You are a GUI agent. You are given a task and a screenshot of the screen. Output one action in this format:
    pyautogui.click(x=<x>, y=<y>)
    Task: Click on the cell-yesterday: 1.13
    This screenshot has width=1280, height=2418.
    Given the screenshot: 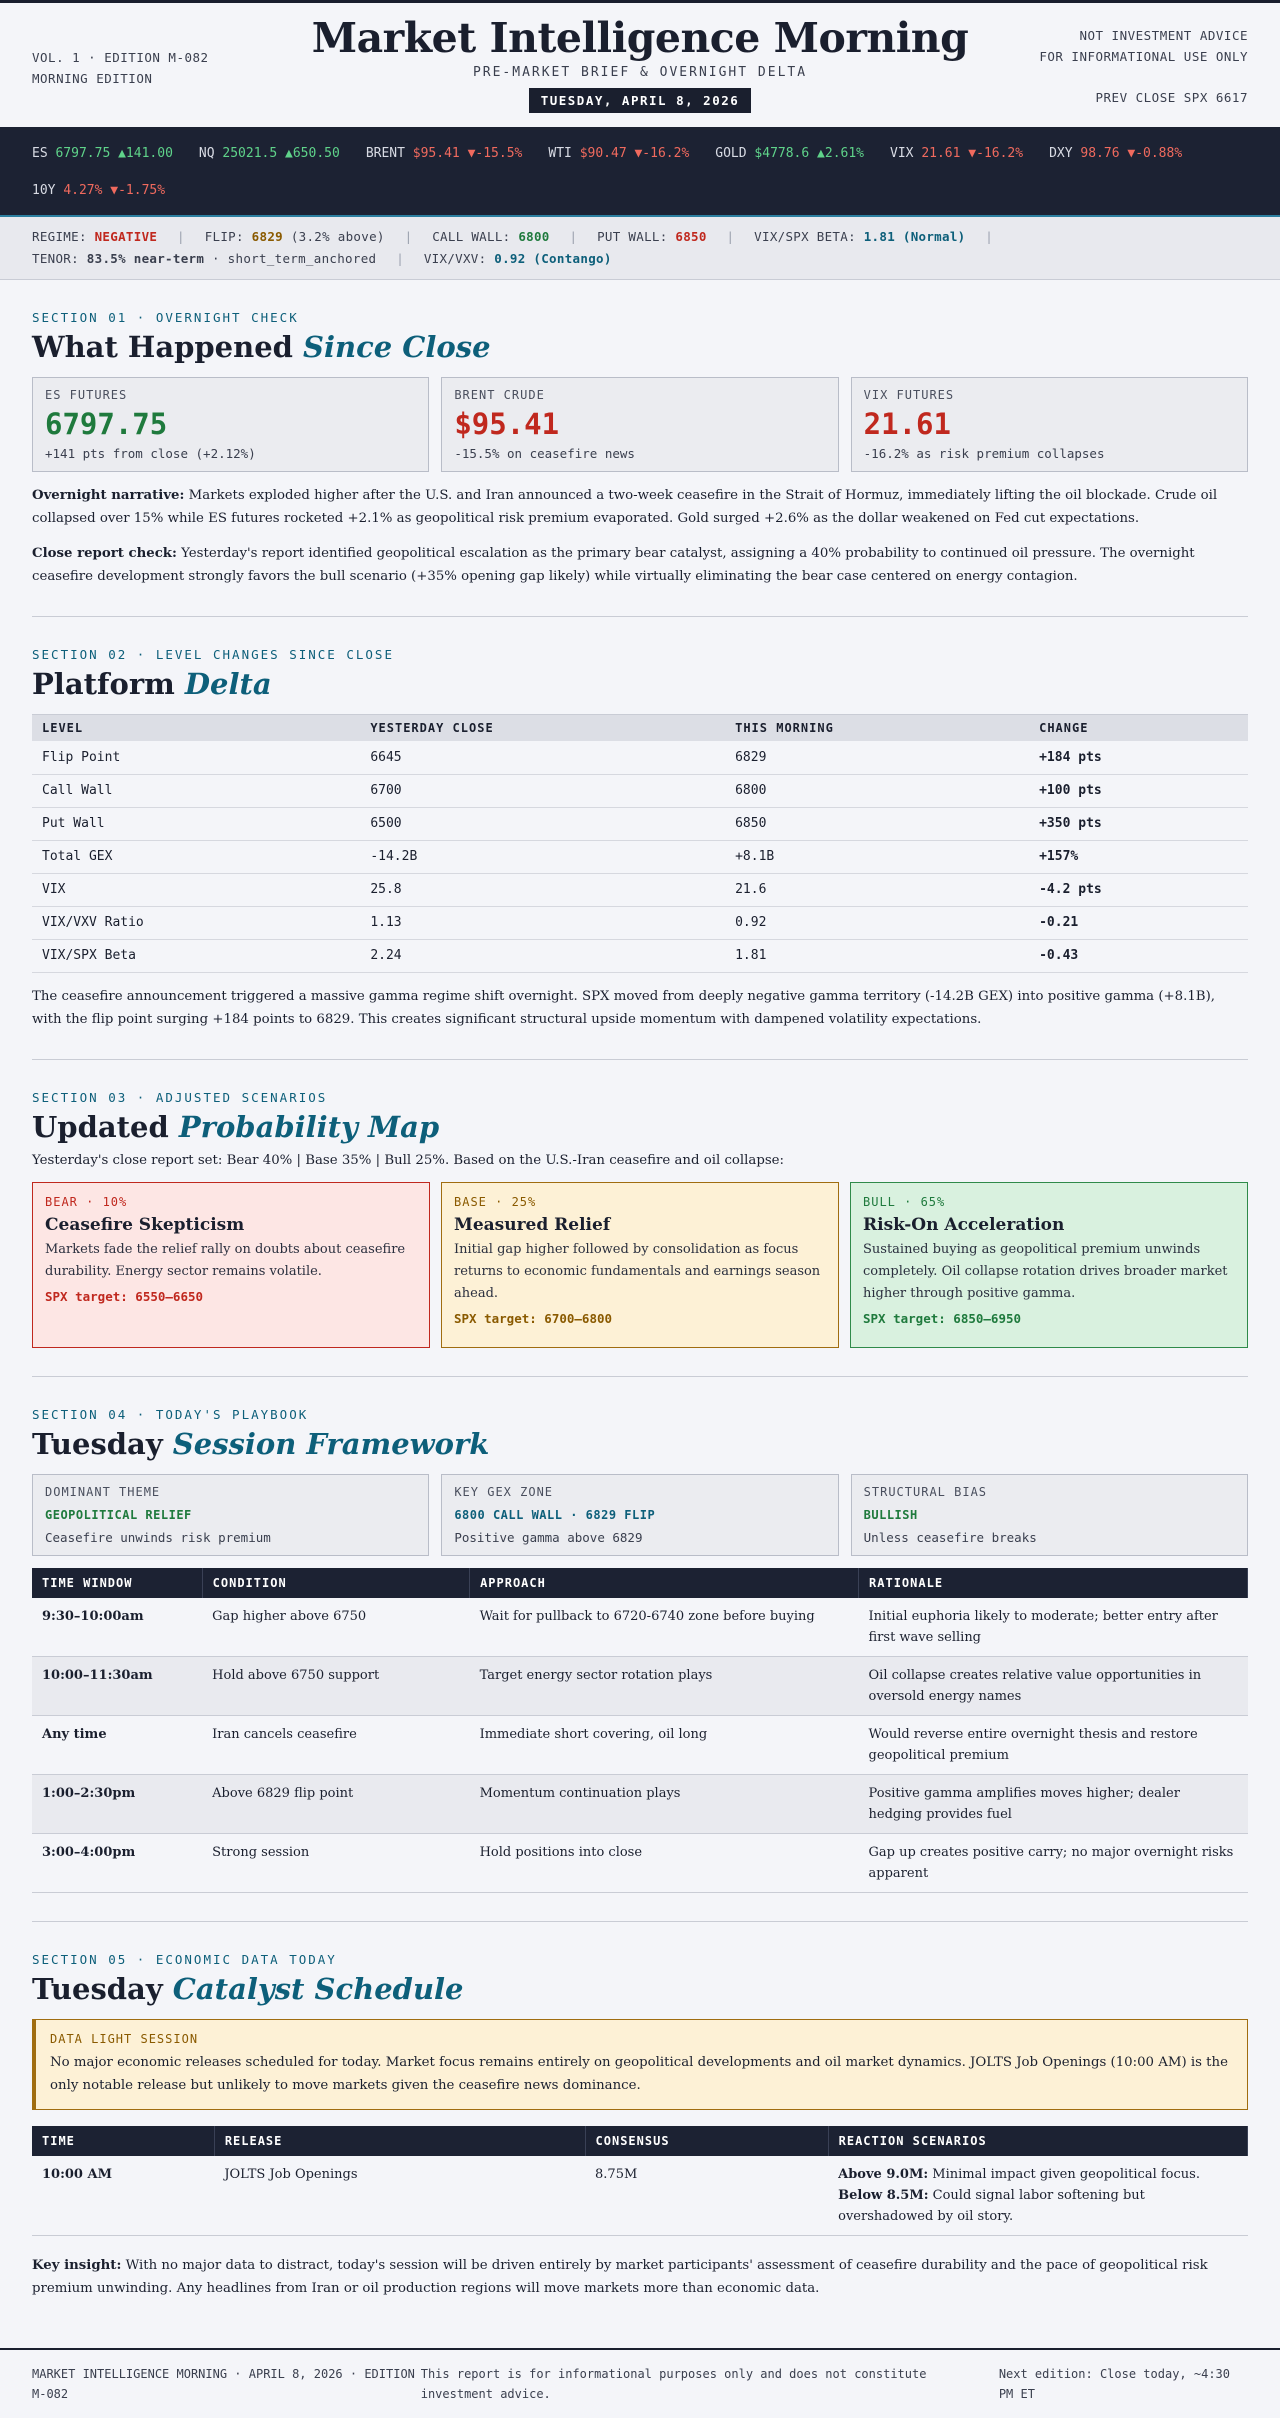 What is the action you would take?
    pyautogui.click(x=543, y=923)
    